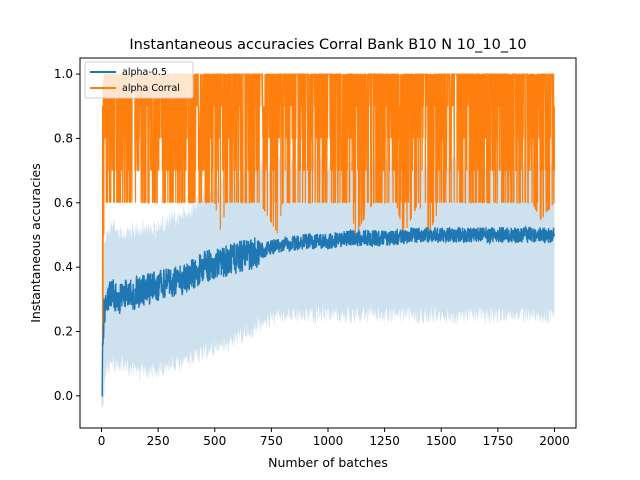 This screenshot has height=480, width=640. What do you see at coordinates (554, 441) in the screenshot?
I see `x-tick-label: 2000` at bounding box center [554, 441].